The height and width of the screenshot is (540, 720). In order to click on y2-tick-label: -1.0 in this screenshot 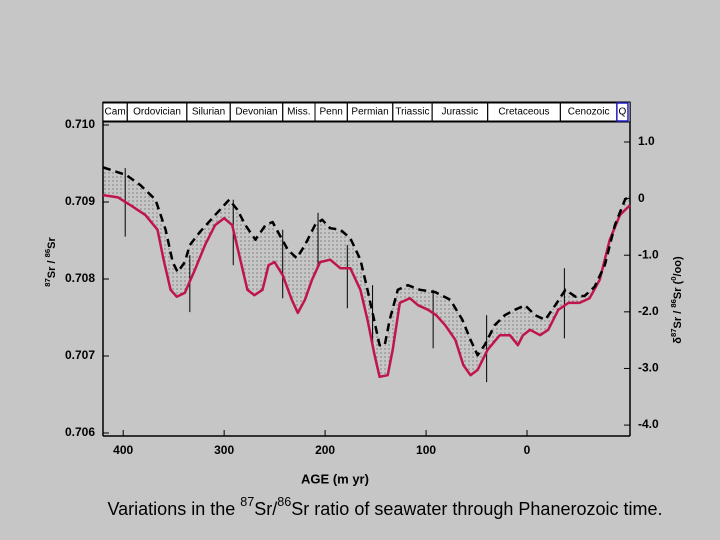, I will do `click(648, 254)`.